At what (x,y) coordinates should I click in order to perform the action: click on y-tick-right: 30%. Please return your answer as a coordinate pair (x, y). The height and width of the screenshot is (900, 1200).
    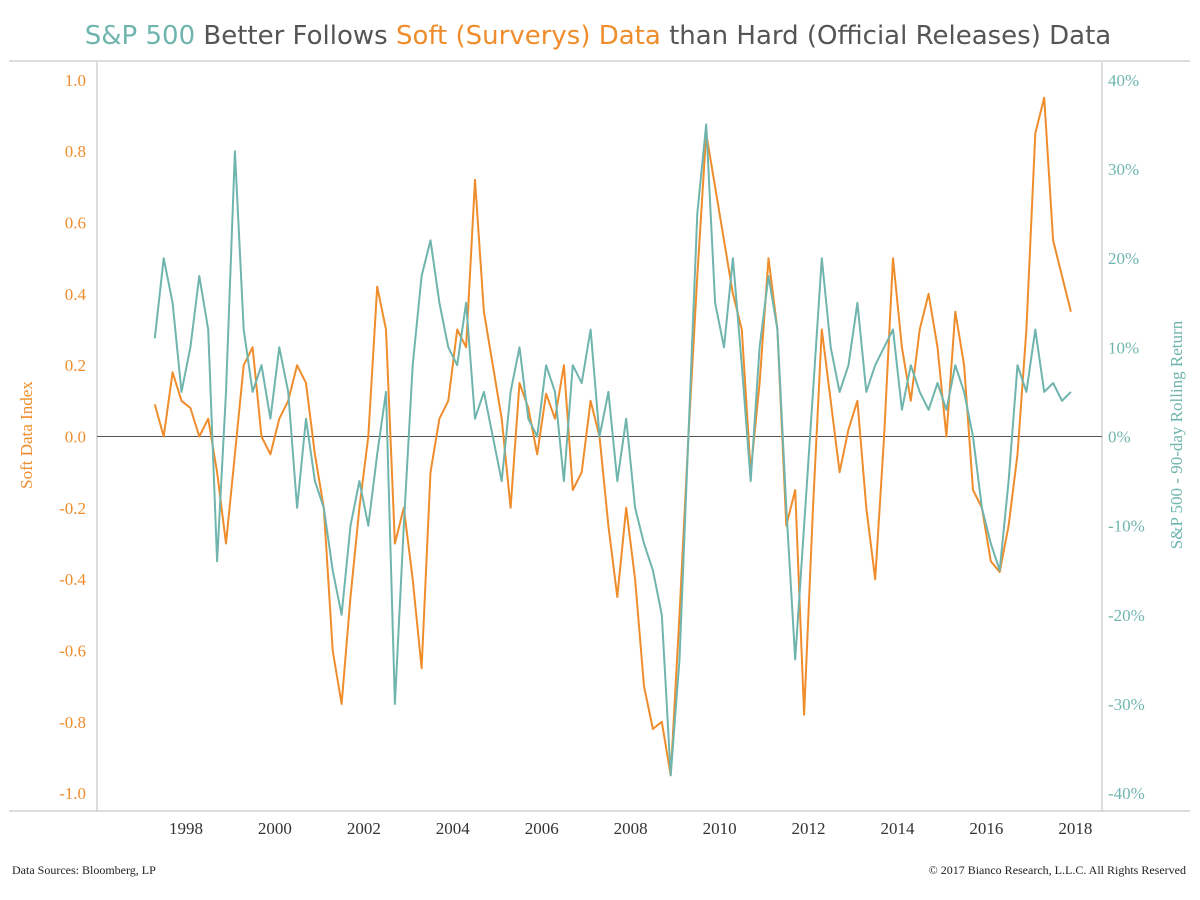
    Looking at the image, I should click on (1123, 169).